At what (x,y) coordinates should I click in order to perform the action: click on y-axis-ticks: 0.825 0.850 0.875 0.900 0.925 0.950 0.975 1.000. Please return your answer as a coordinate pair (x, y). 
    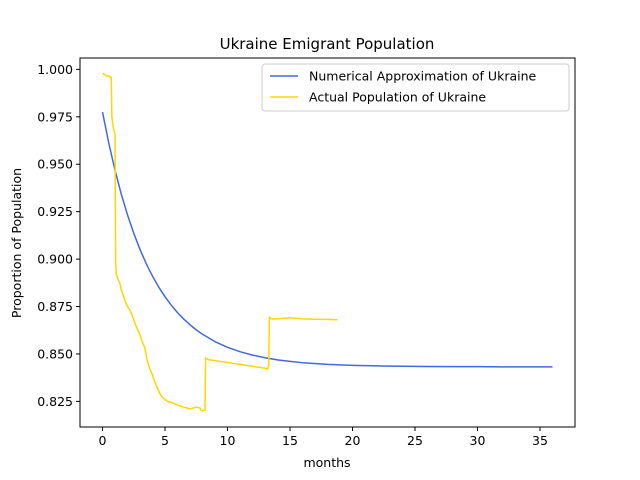
    Looking at the image, I should click on (58, 235).